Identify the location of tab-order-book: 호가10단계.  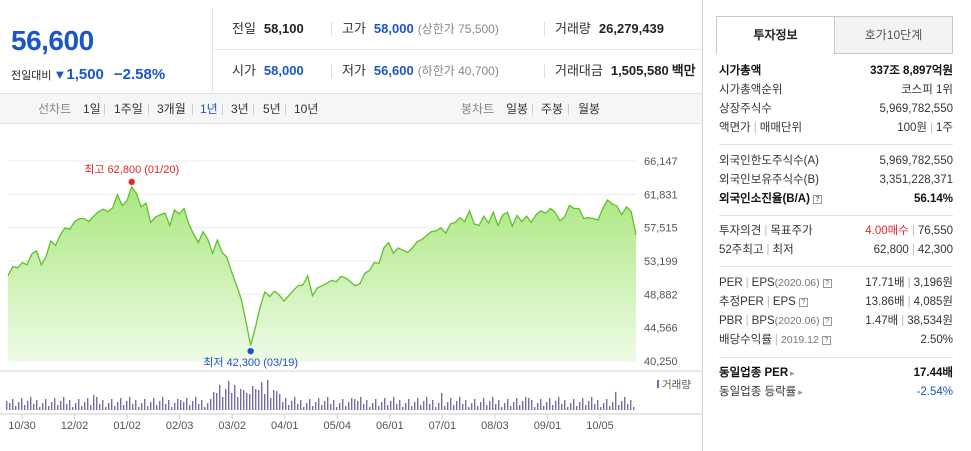
(893, 35).